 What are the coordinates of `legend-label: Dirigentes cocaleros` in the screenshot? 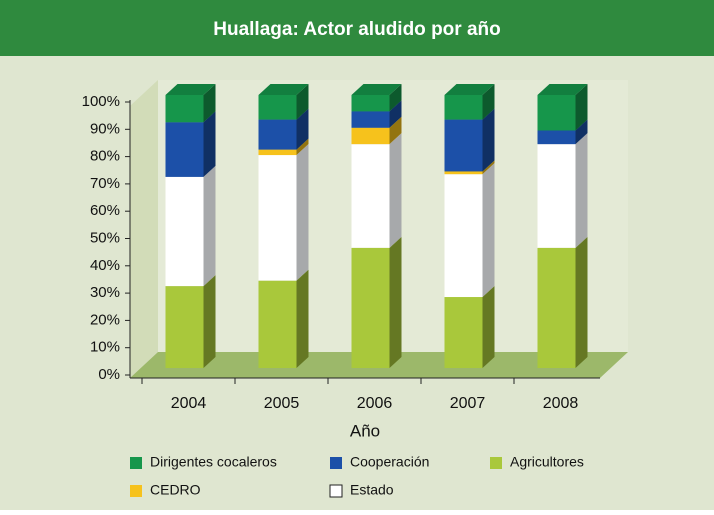 It's located at (213, 462).